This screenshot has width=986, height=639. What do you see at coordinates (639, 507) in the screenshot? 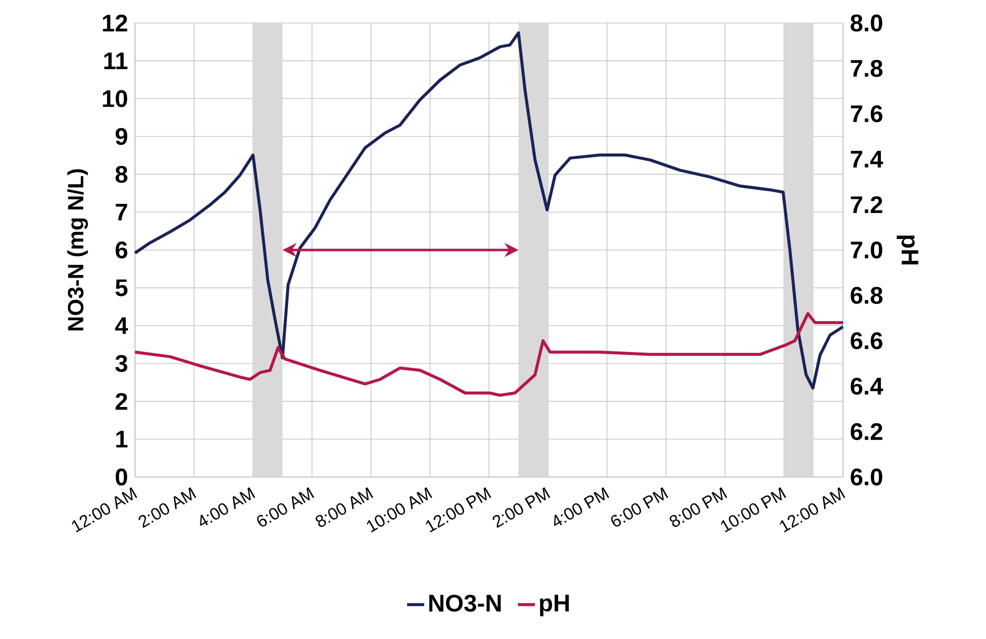
I see `x-tick-label: 6:00 PM` at bounding box center [639, 507].